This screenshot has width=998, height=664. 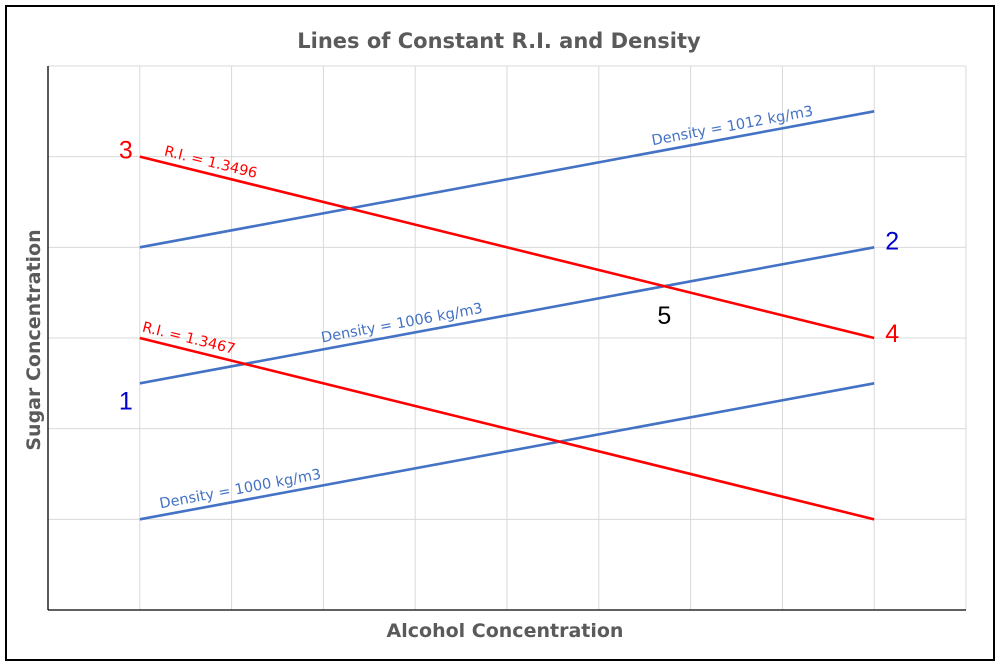 I want to click on x-axis-title: Alcohol Concentration, so click(x=505, y=631).